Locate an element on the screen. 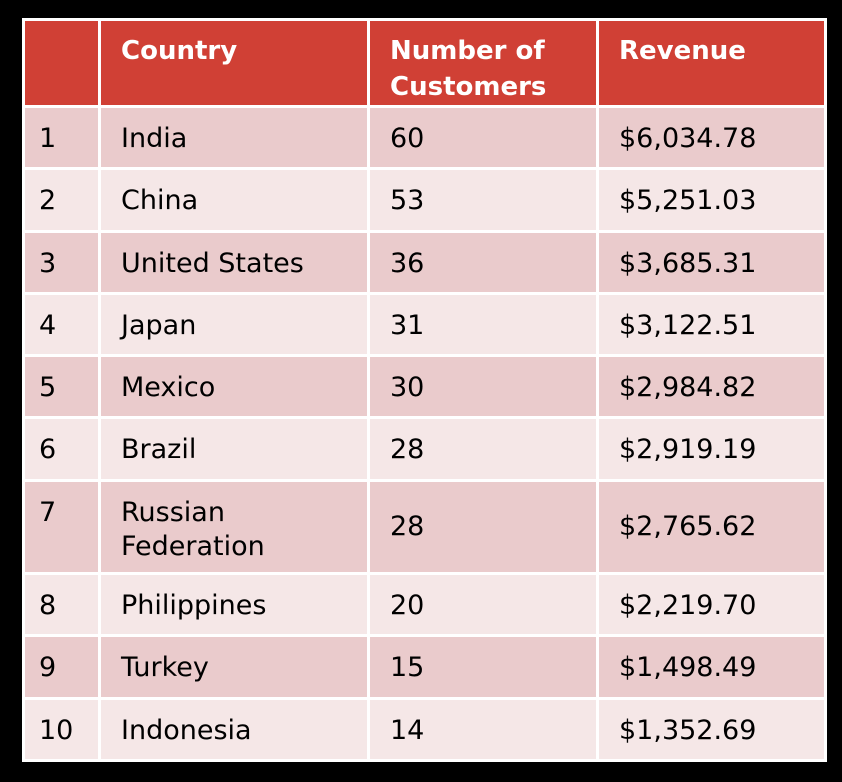 This screenshot has height=782, width=842. rank-cell: 4 is located at coordinates (61, 324).